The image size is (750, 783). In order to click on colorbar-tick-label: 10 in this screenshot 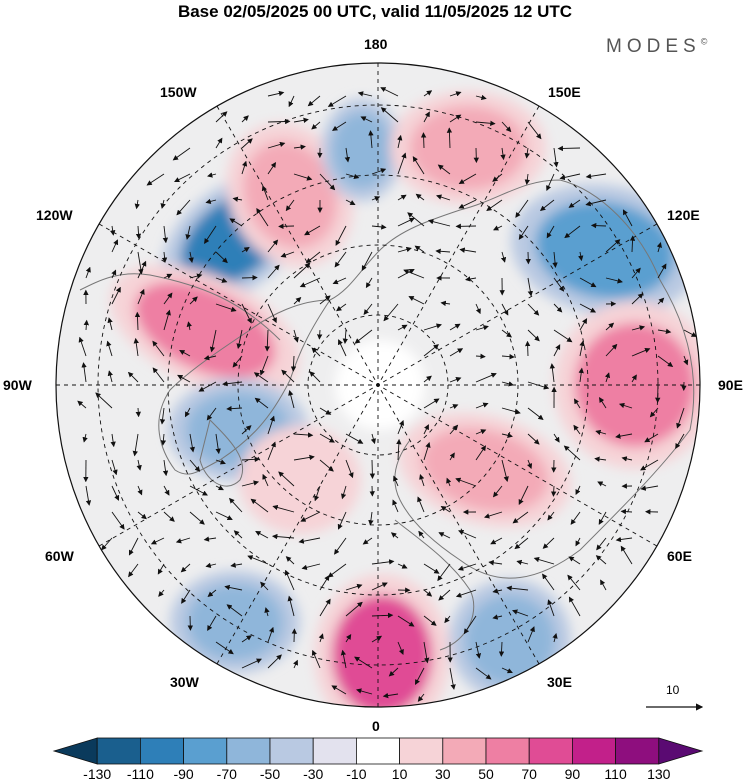, I will do `click(399, 774)`.